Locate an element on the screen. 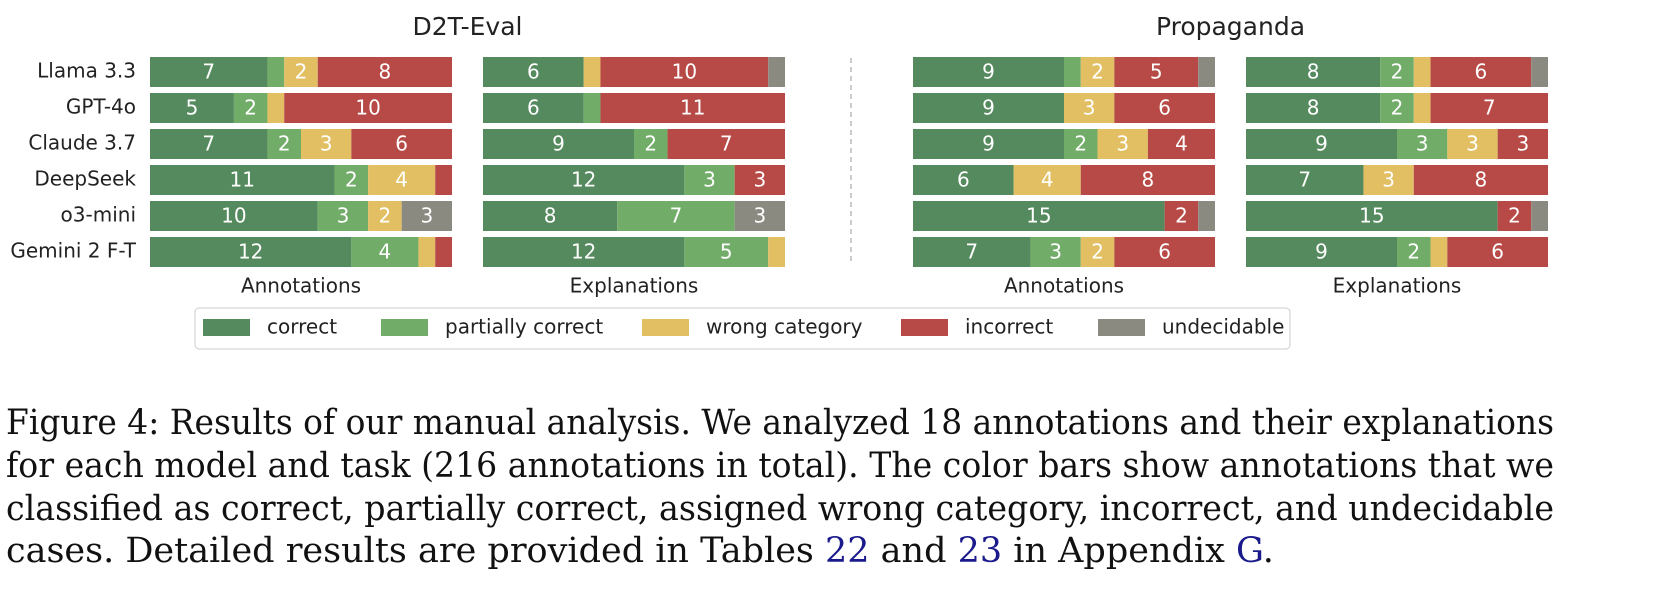 The height and width of the screenshot is (614, 1654). value-label: 15 is located at coordinates (1371, 216).